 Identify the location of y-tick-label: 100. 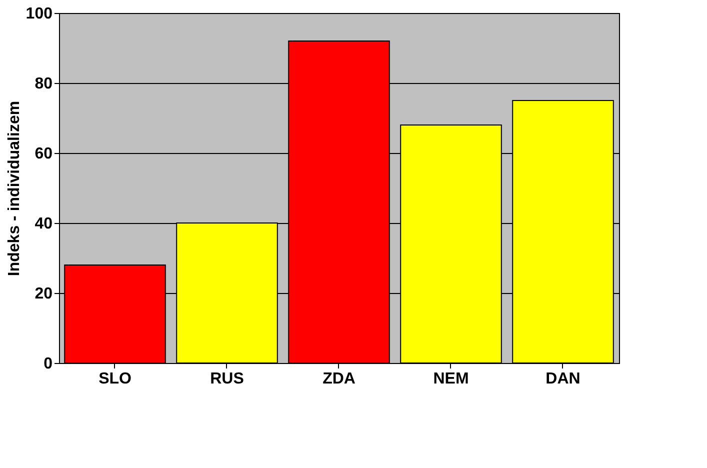
(39, 14).